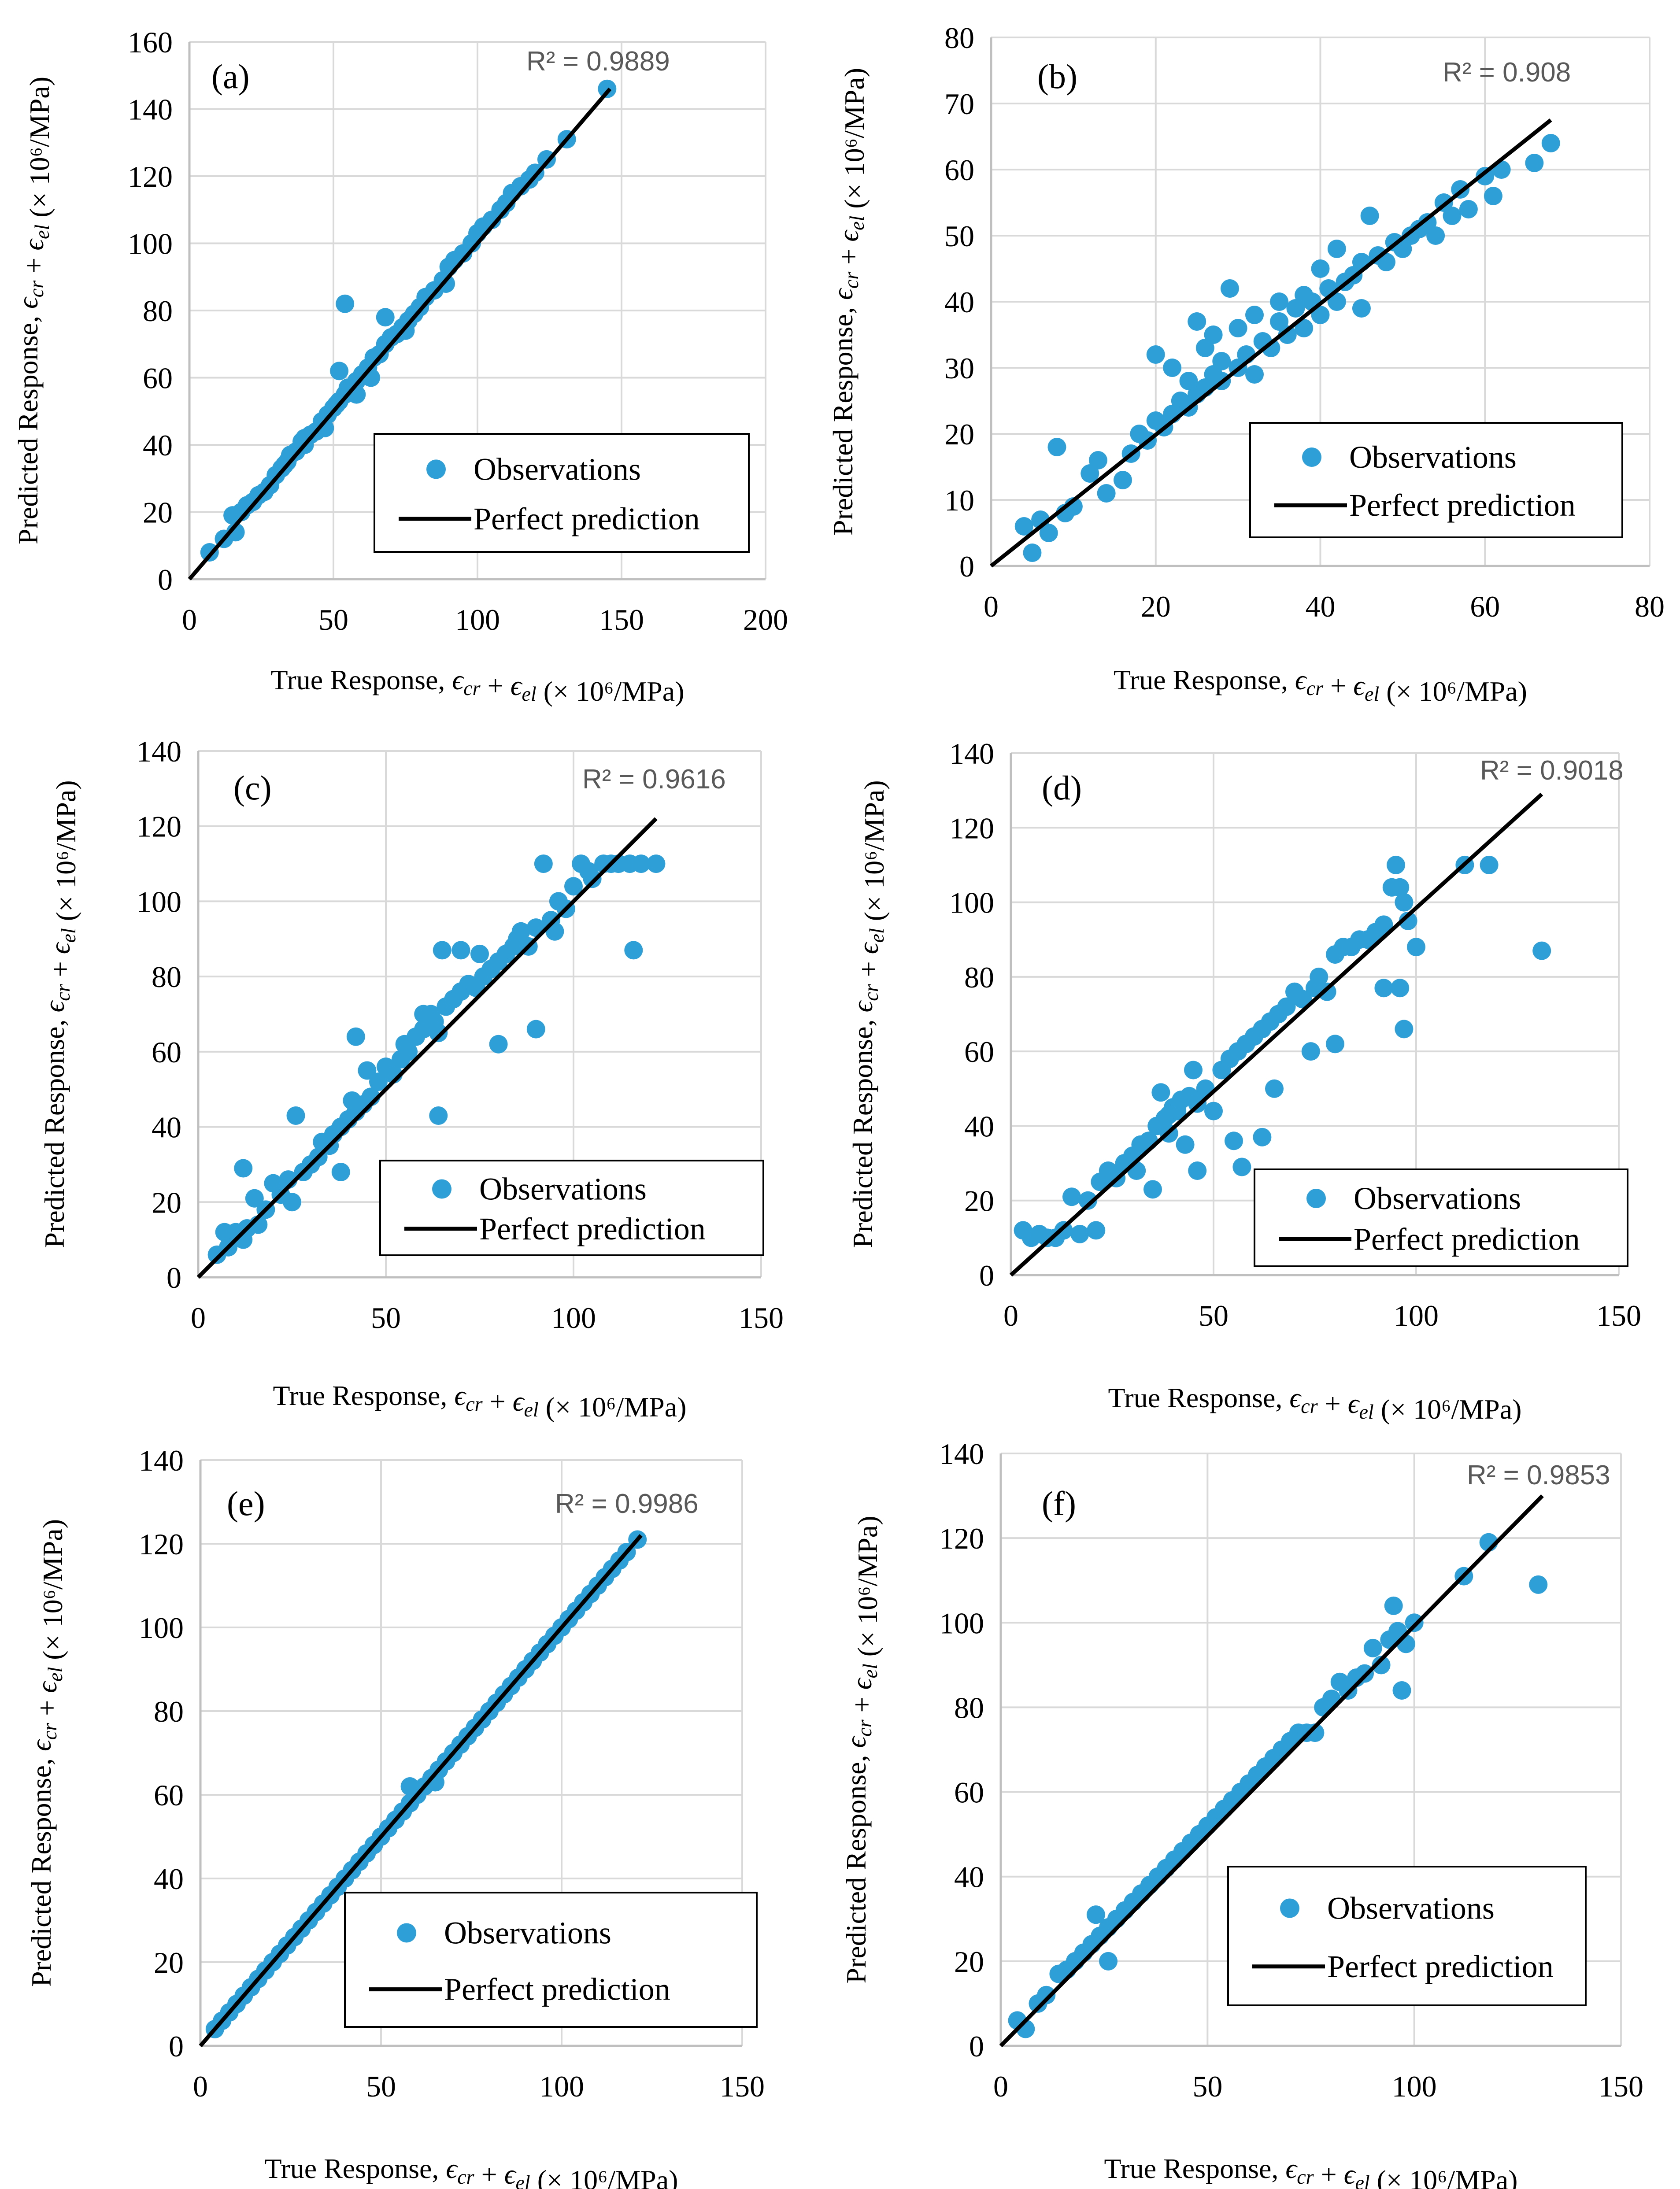 This screenshot has width=1680, height=2189. What do you see at coordinates (959, 104) in the screenshot?
I see `y-tick-label: 70` at bounding box center [959, 104].